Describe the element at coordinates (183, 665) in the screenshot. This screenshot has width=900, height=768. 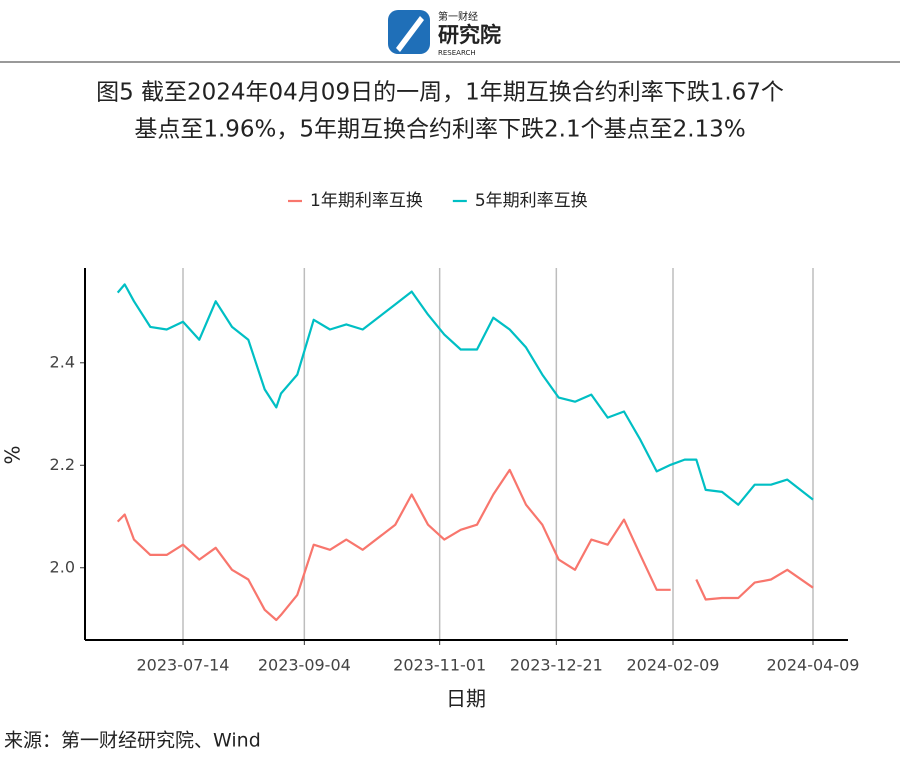
I see `x-tick-label: 2023-07-14` at that location.